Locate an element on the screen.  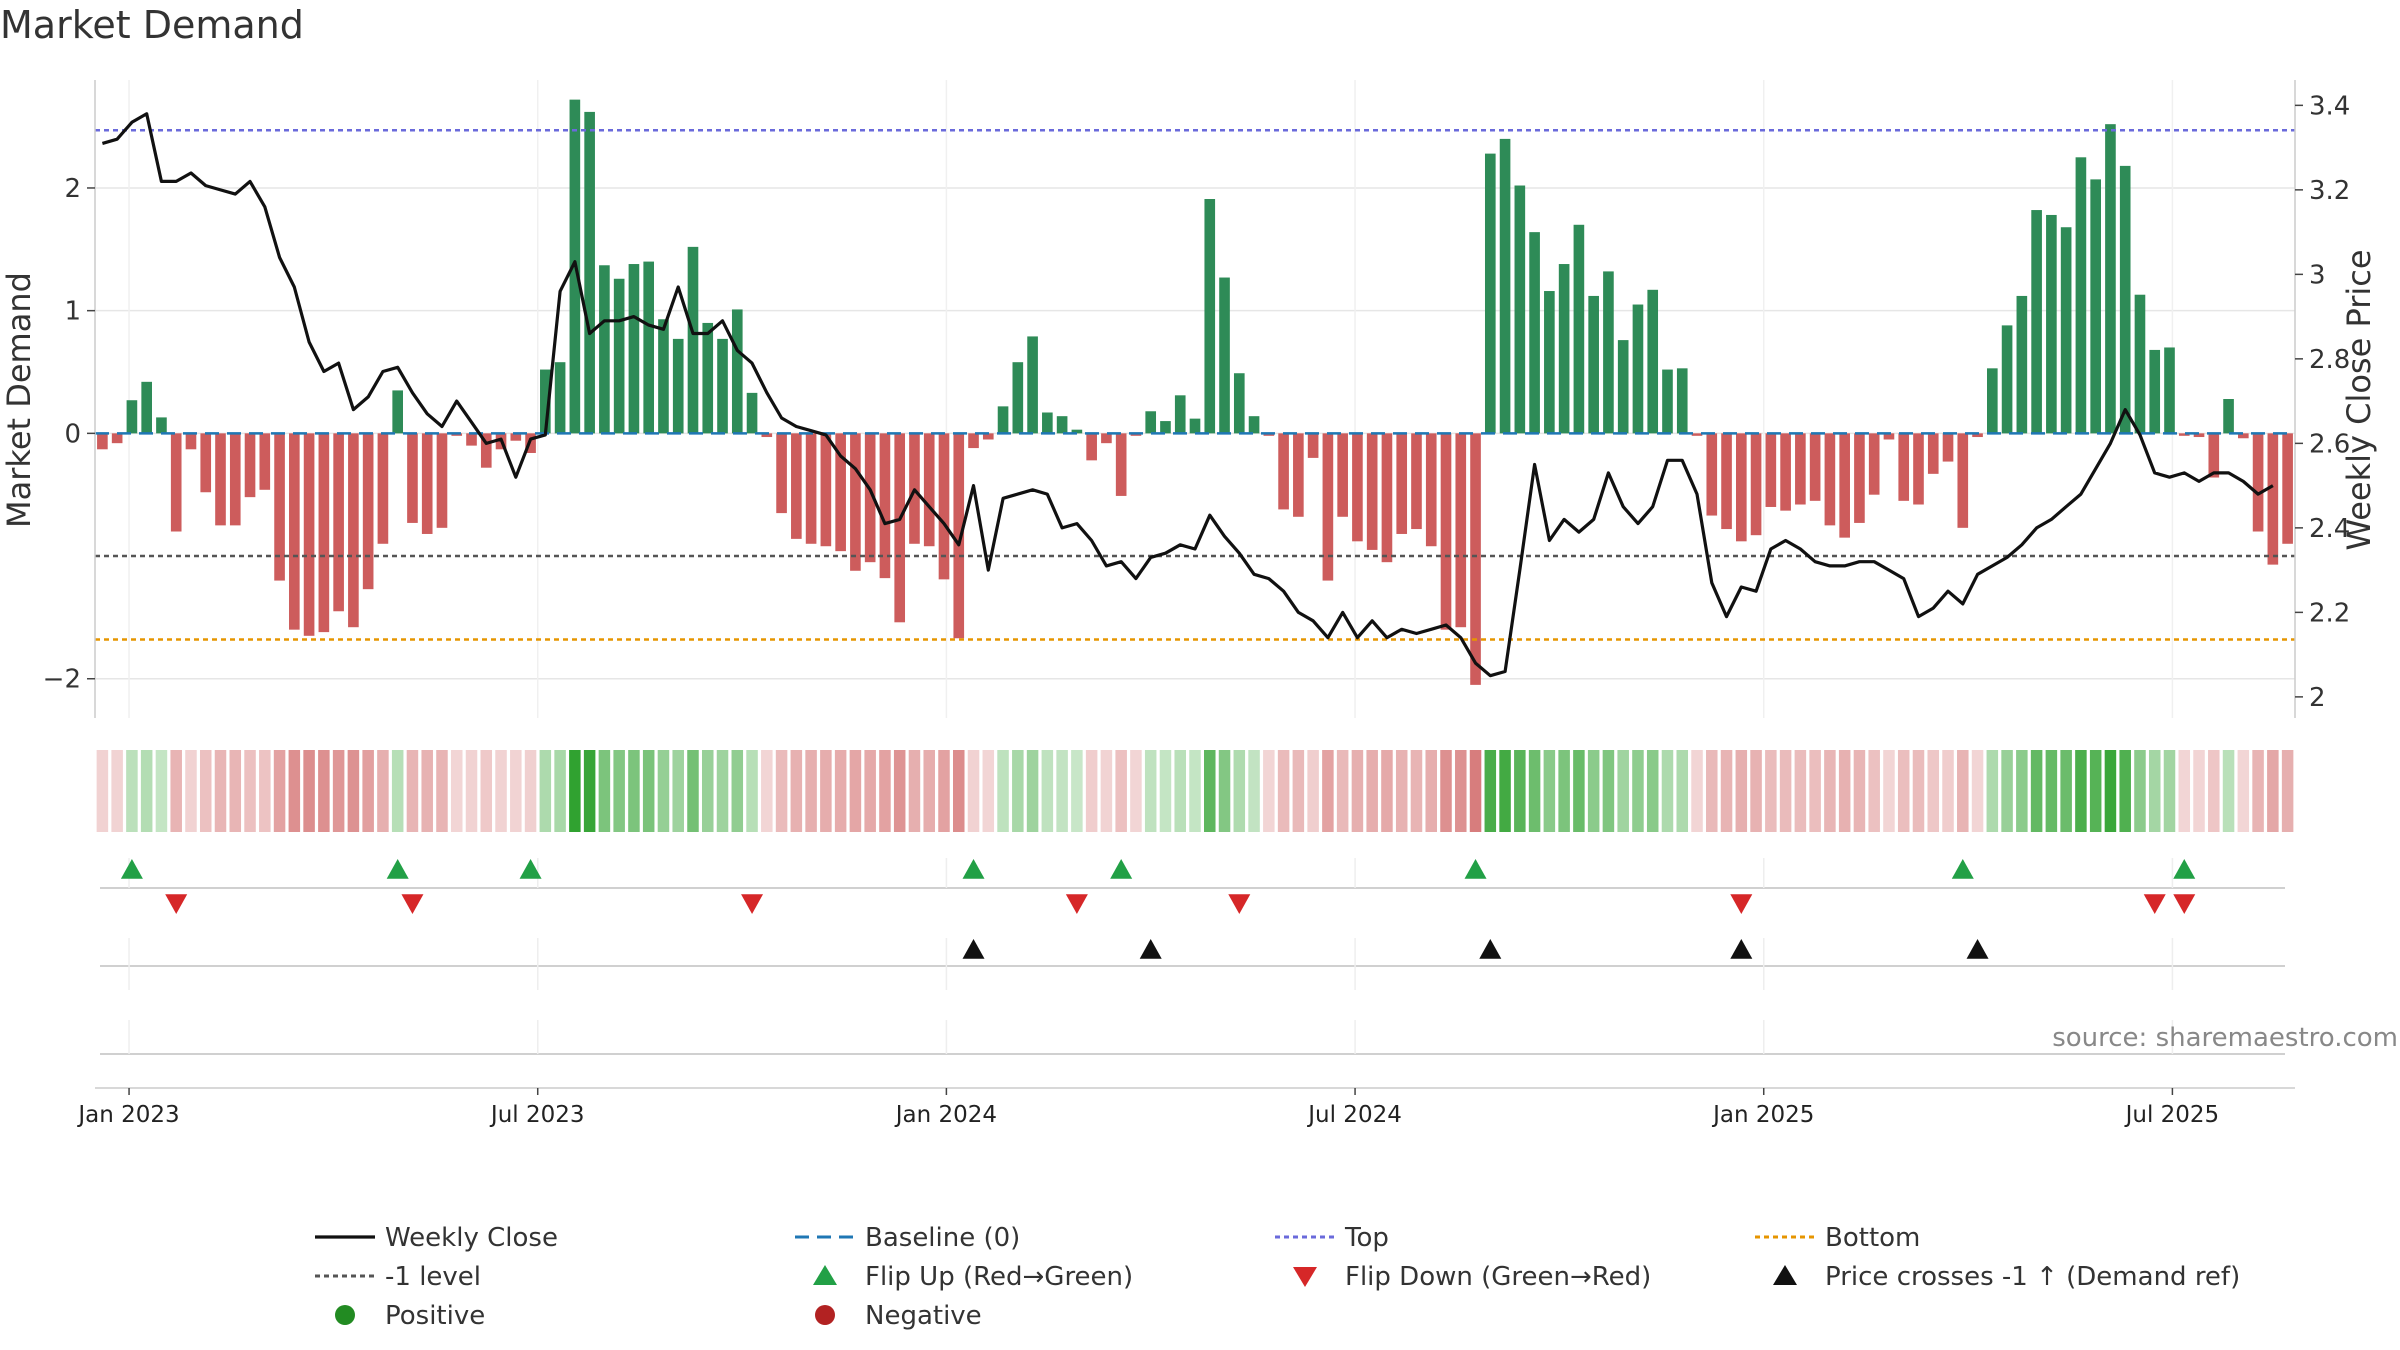
y2-tick-label: 3.2 is located at coordinates (2329, 191).